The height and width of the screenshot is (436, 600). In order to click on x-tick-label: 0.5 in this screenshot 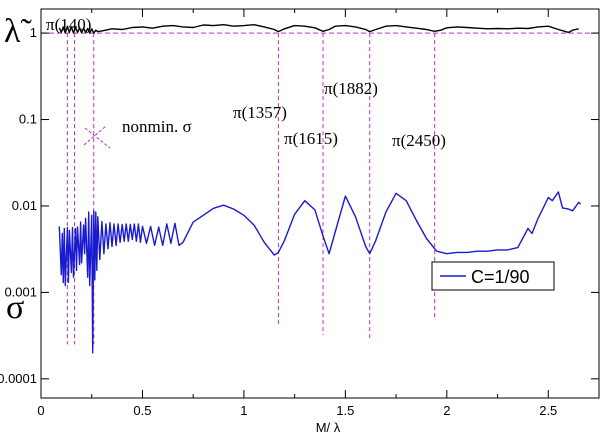, I will do `click(142, 410)`.